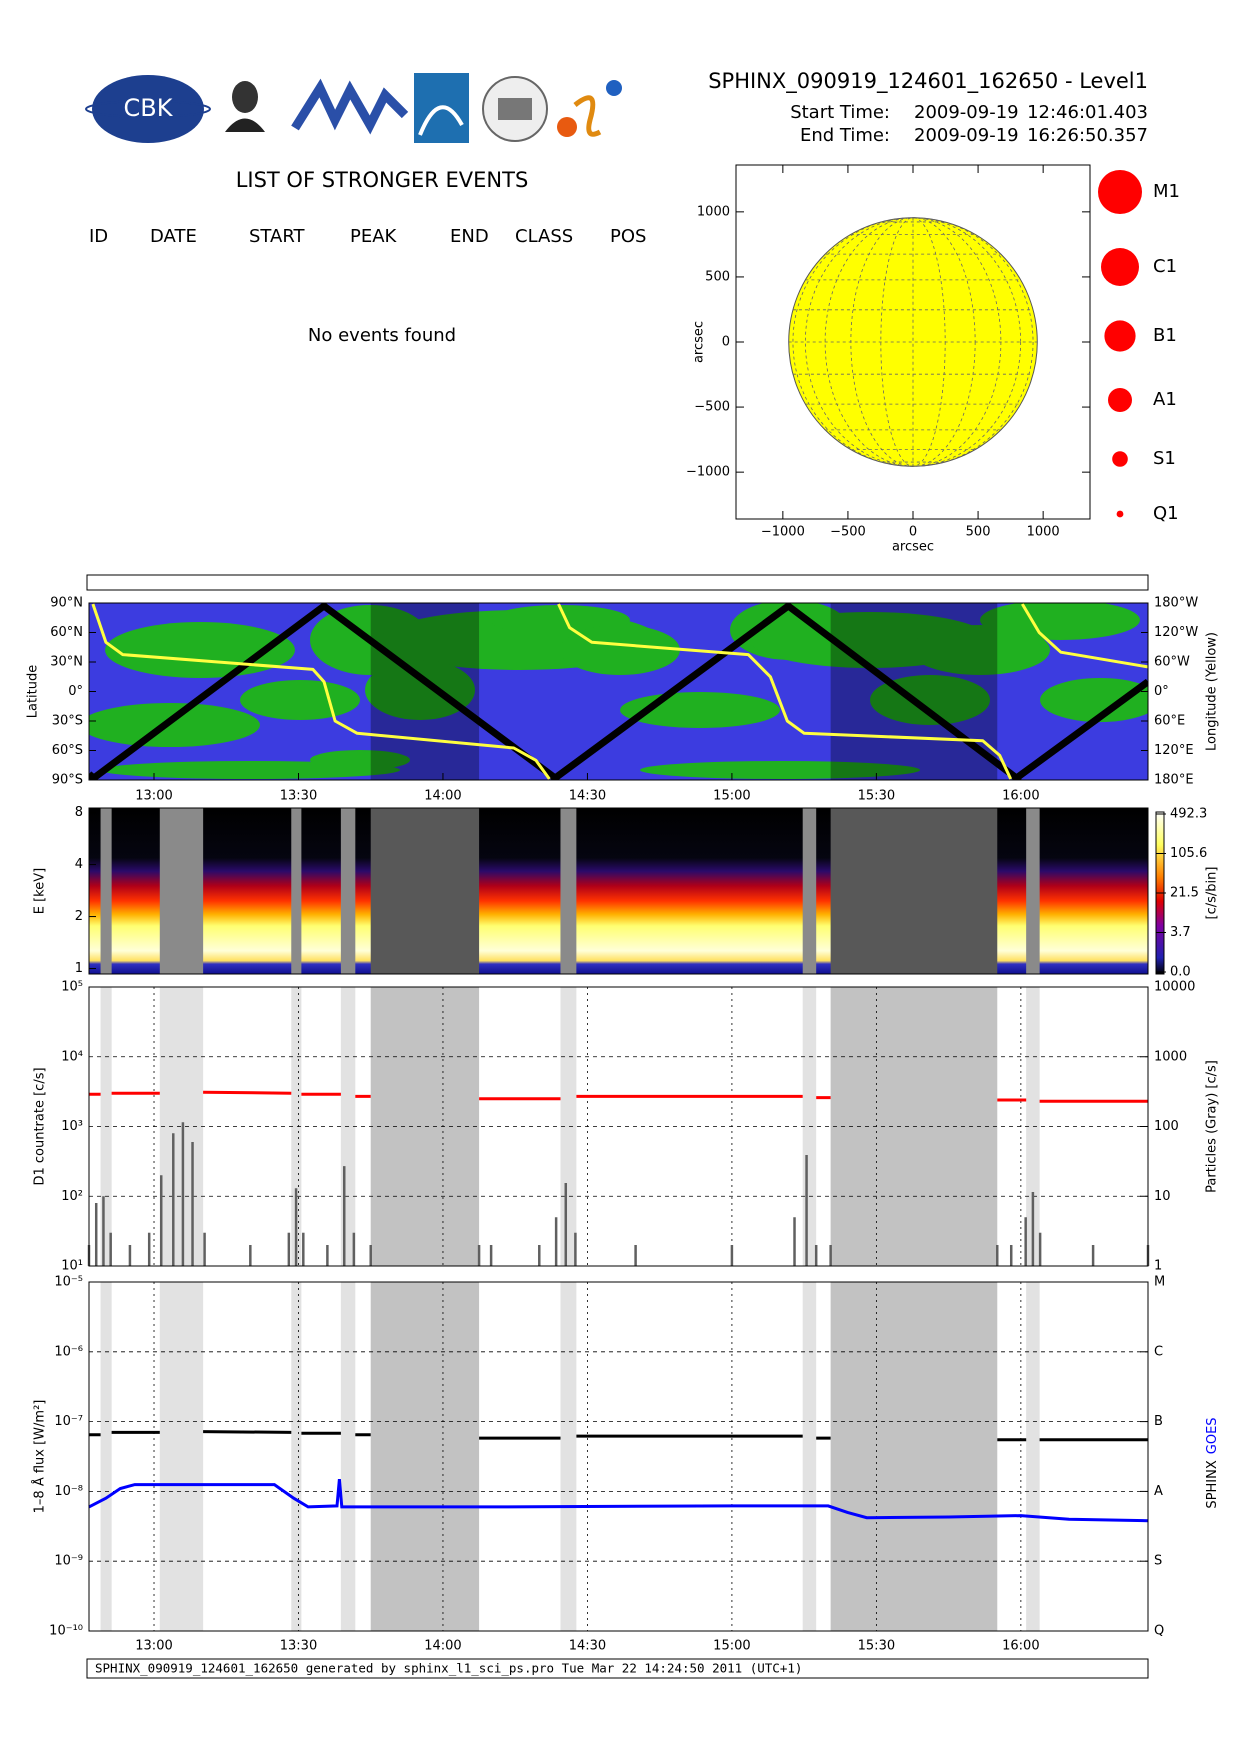  I want to click on events-column: START, so click(277, 236).